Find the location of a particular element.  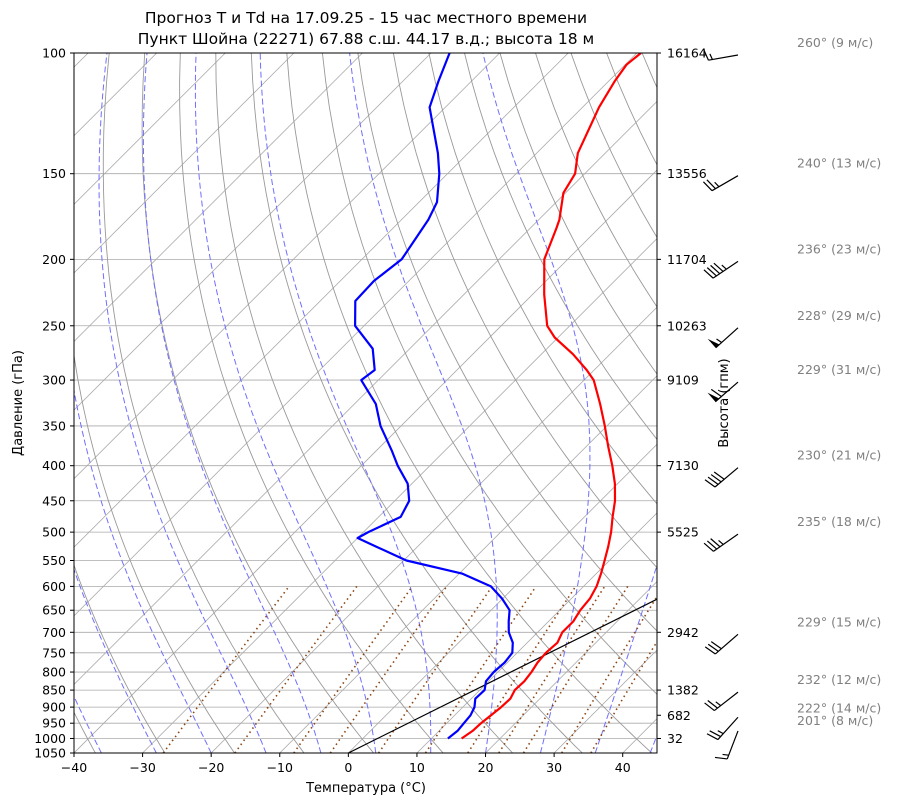

y-tick-label: 150 is located at coordinates (54, 173).